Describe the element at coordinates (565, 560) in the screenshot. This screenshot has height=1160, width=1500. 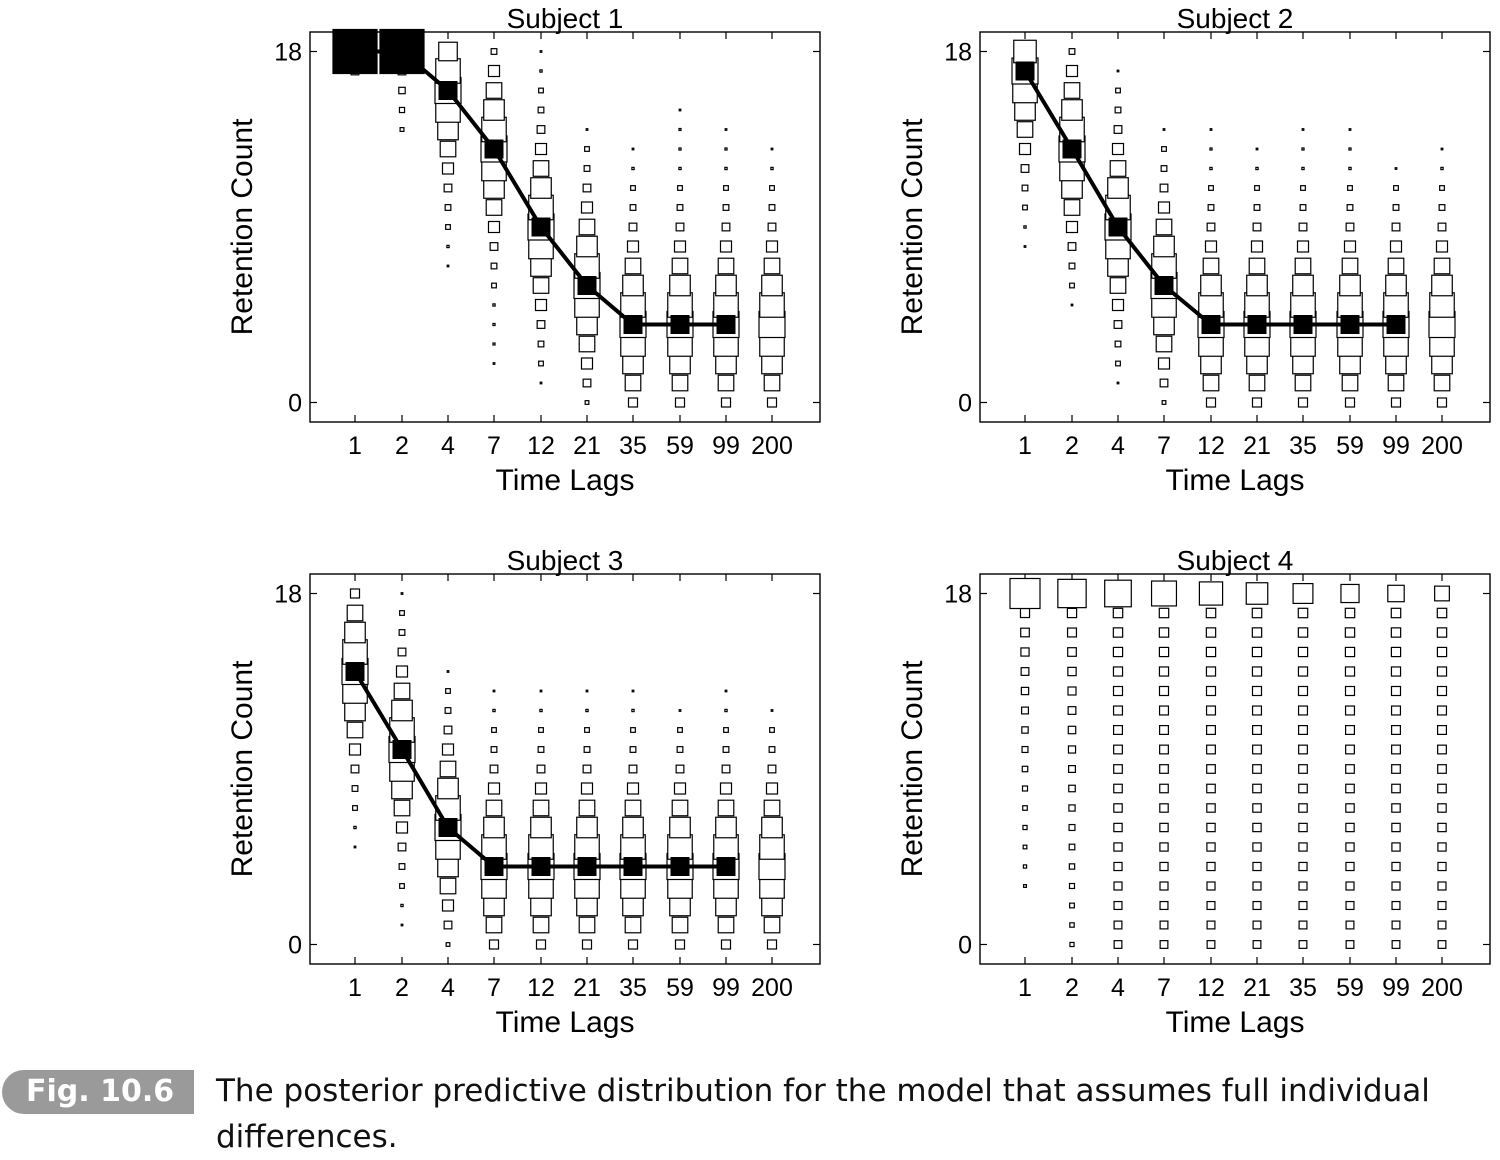
I see `chart-title: Subject 3` at that location.